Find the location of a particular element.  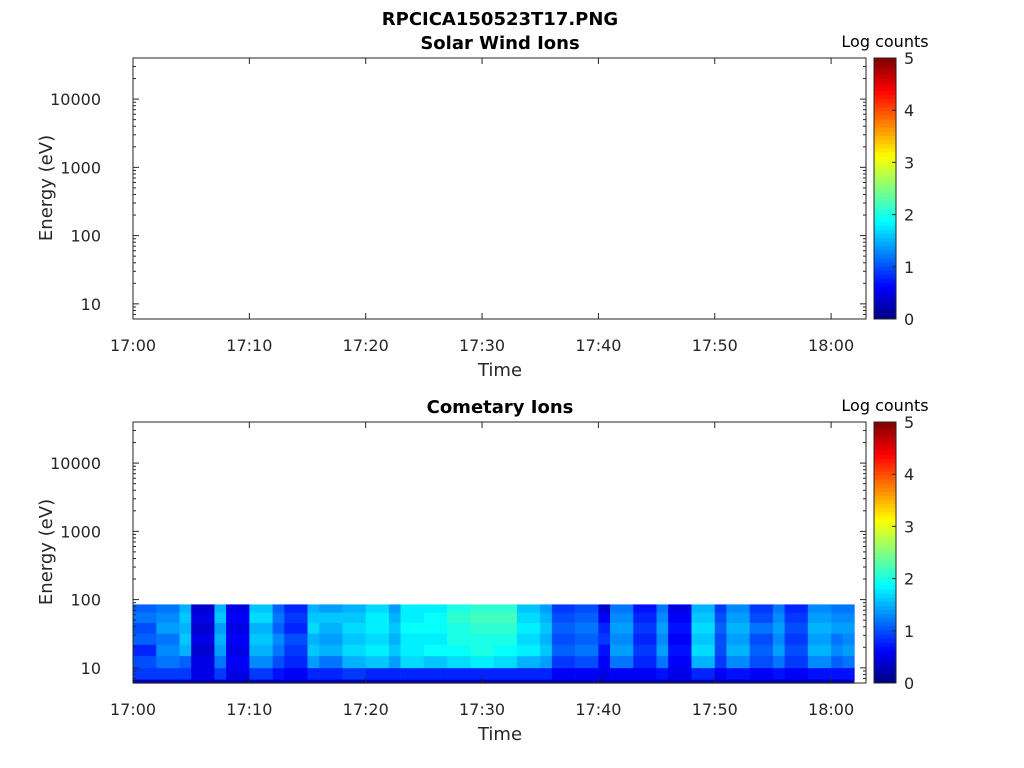

colorbar-tick-label: 2 is located at coordinates (909, 579).